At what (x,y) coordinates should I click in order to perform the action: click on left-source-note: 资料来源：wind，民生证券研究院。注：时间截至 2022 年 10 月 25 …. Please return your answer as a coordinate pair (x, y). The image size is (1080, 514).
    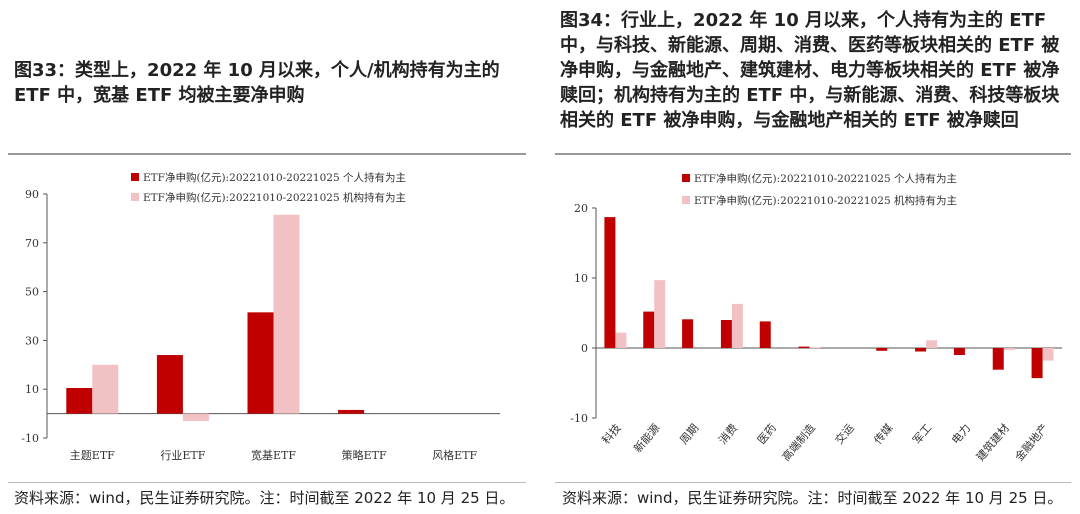
    Looking at the image, I should click on (264, 498).